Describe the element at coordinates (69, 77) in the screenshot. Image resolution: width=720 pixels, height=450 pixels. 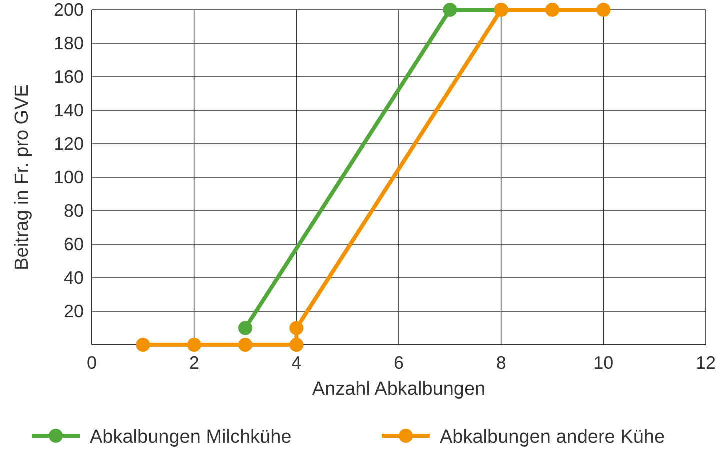
I see `y-tick-label: 160` at that location.